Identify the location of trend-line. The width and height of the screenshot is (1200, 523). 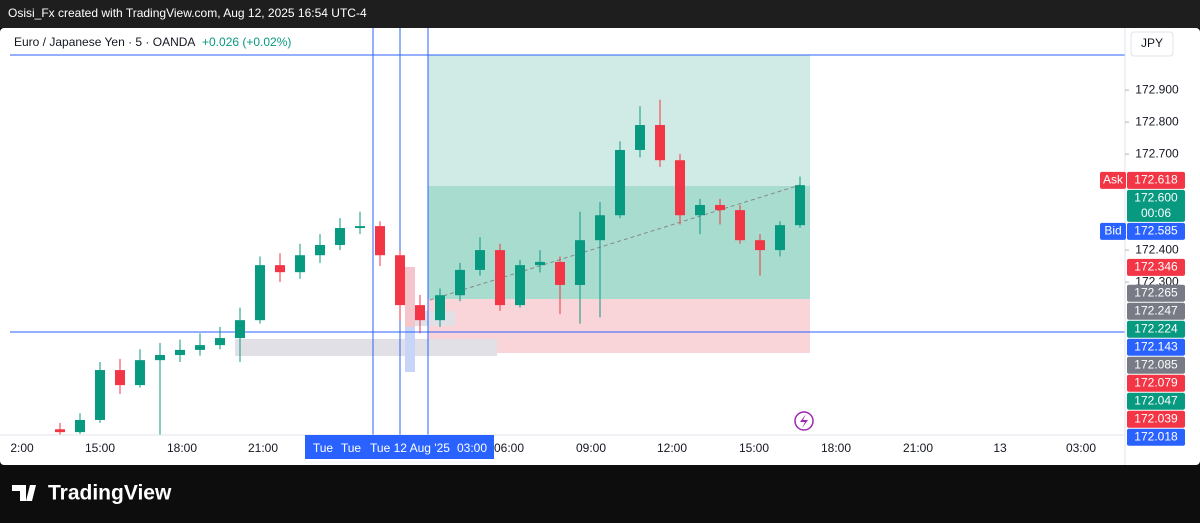
(615, 242).